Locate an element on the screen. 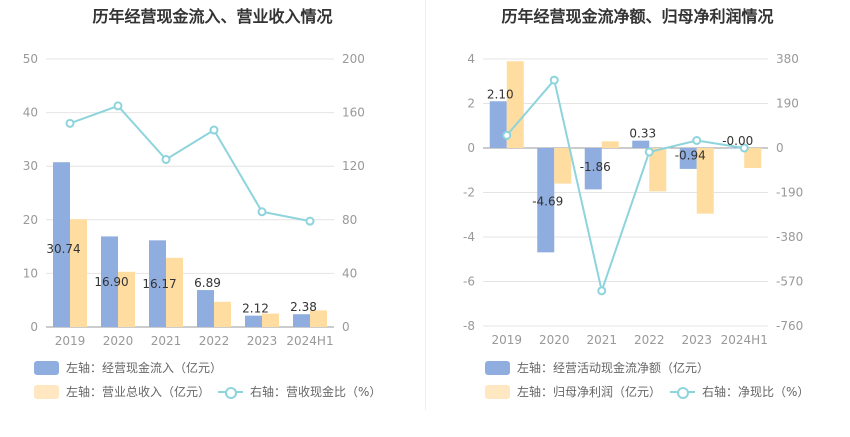 The height and width of the screenshot is (437, 850). y-right-tick-label: 80 is located at coordinates (349, 220).